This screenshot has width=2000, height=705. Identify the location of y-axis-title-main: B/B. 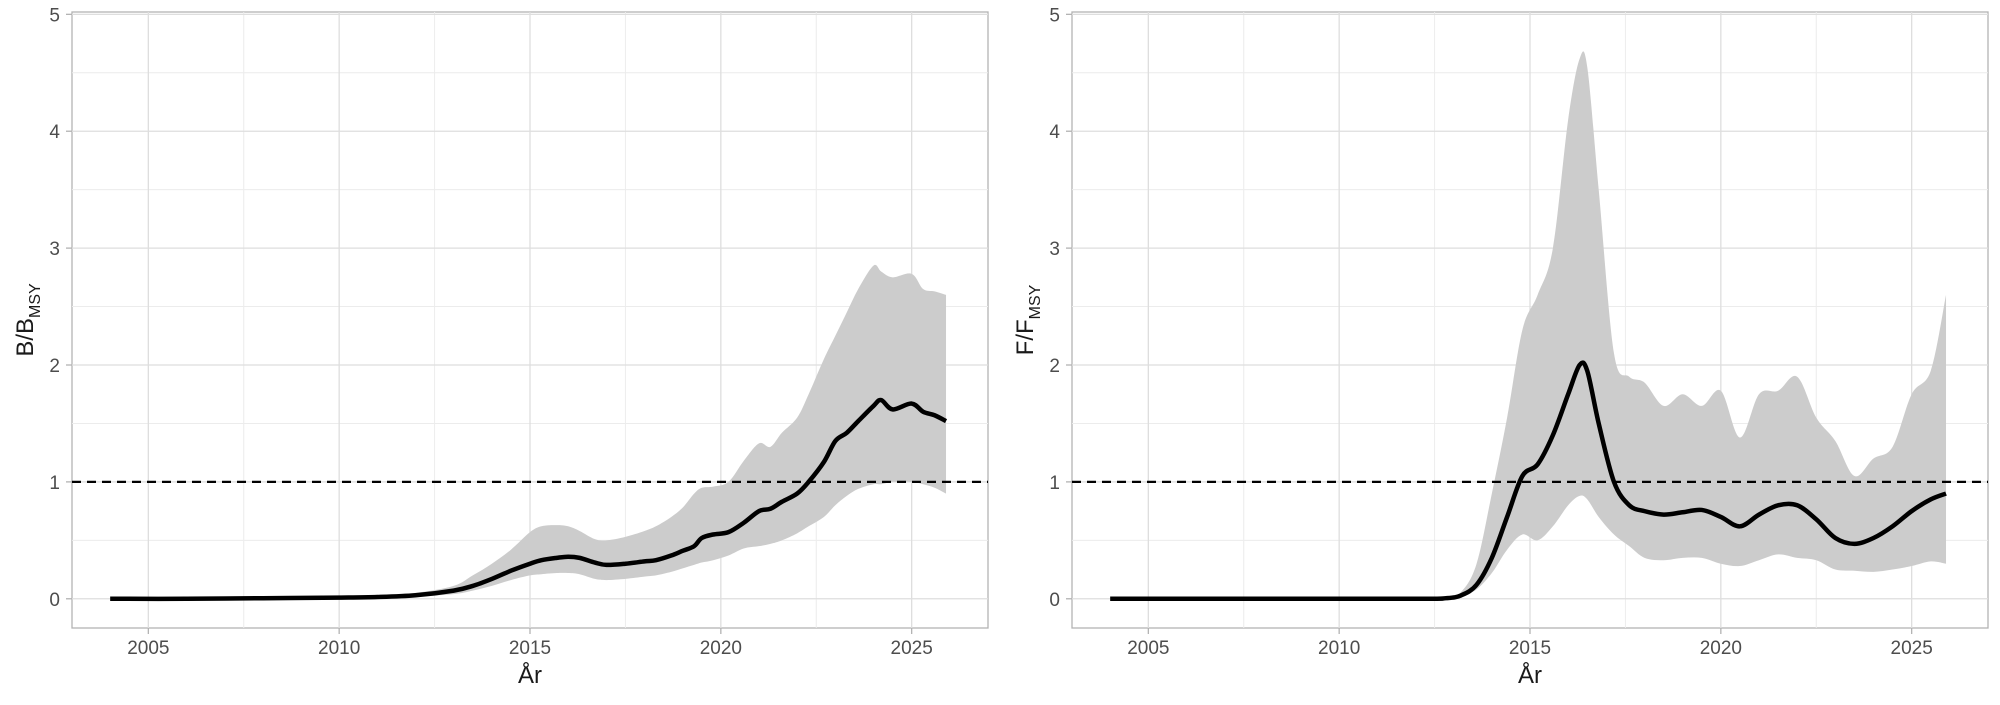
(25, 337).